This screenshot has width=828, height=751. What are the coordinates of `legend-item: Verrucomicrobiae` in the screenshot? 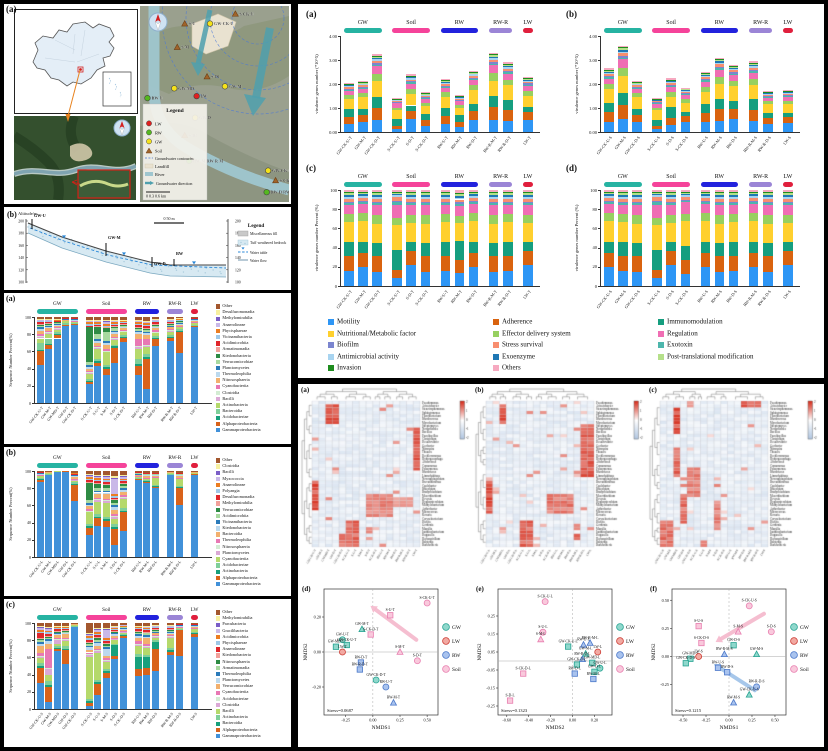 It's located at (253, 362).